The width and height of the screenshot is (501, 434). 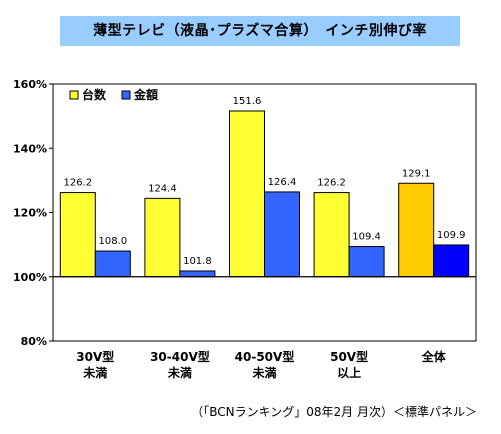 I want to click on source-note: （「BCNランキング」08年2月 月次）＜標準パネル＞, so click(x=334, y=412).